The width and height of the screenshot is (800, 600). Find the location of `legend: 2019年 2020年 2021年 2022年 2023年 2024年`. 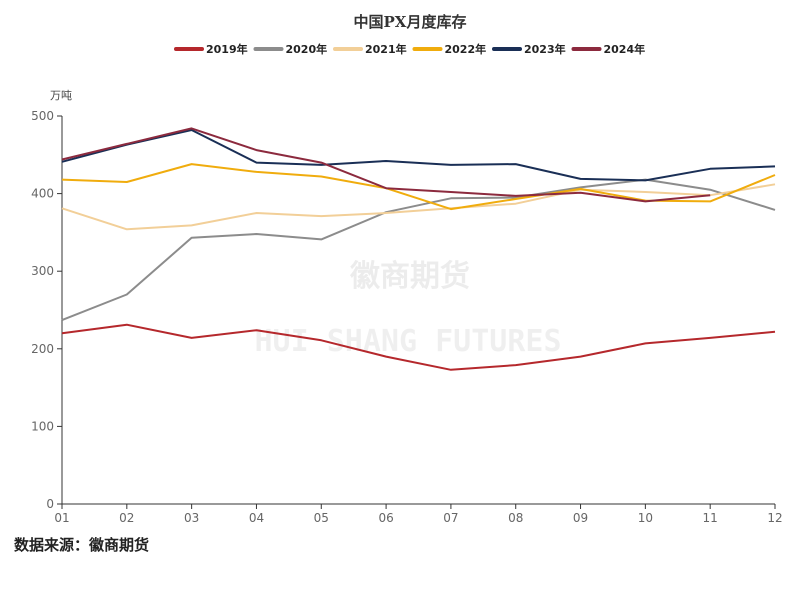

legend: 2019年 2020年 2021年 2022年 2023年 2024年 is located at coordinates (410, 49).